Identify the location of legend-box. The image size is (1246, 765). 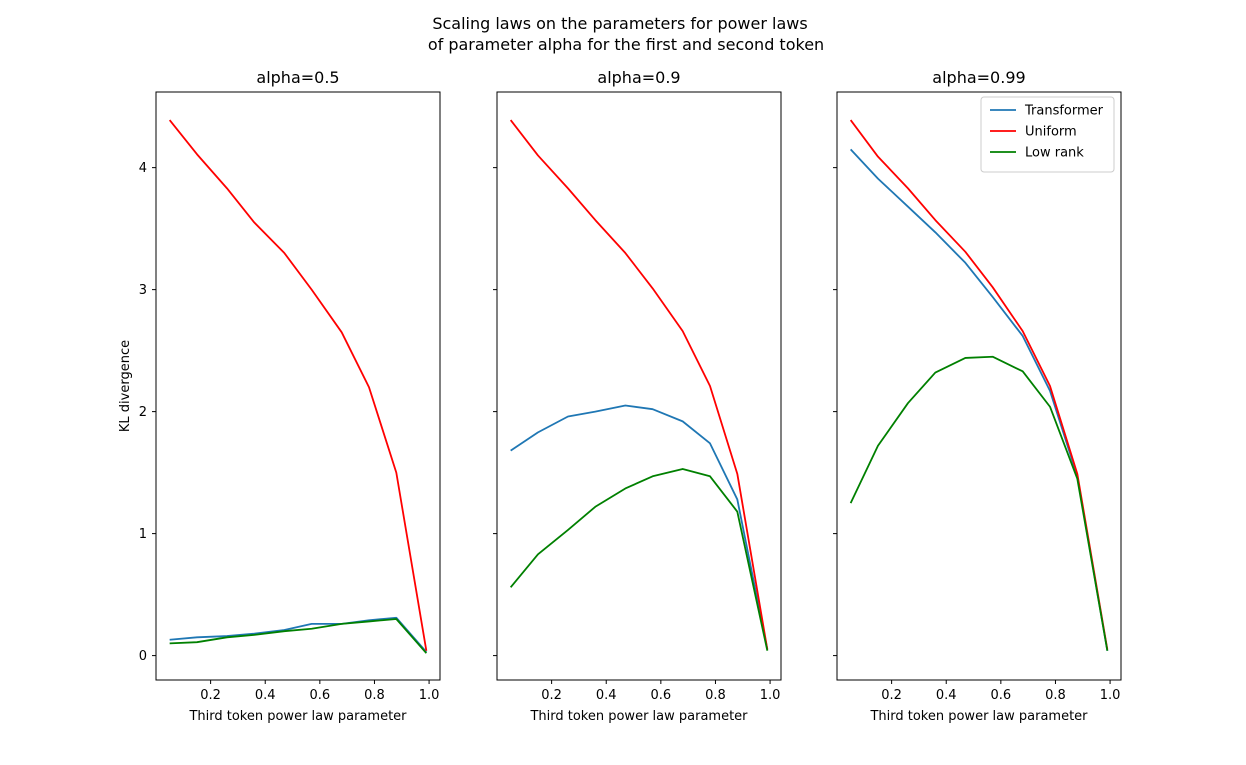
(1047, 134).